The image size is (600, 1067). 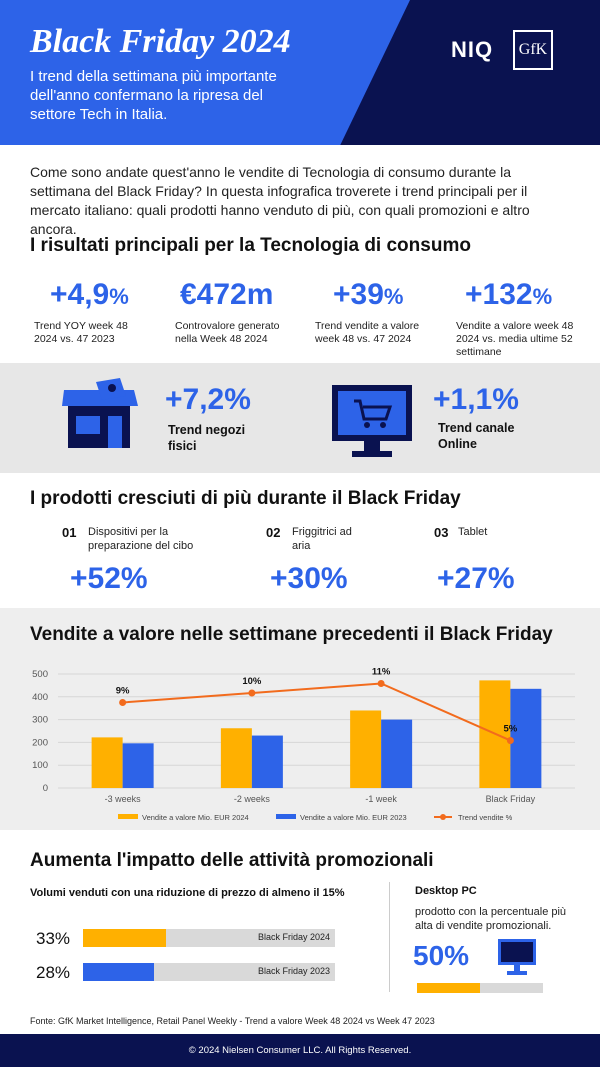 What do you see at coordinates (309, 578) in the screenshot?
I see `product-growth: +30%` at bounding box center [309, 578].